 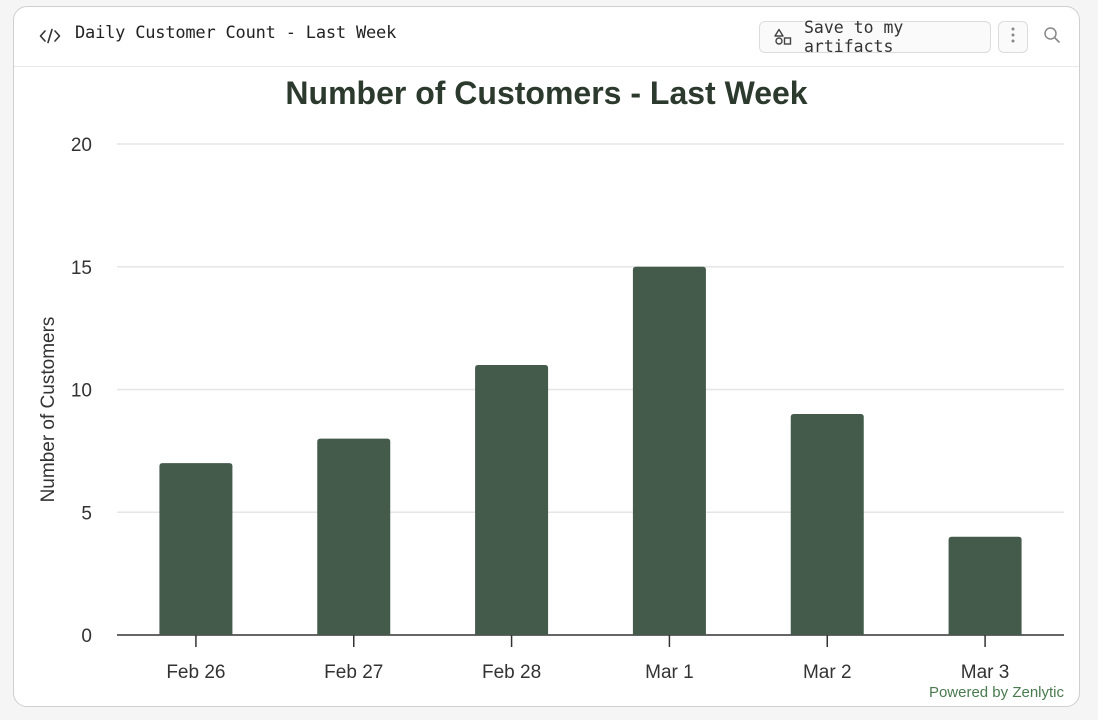 What do you see at coordinates (195, 672) in the screenshot?
I see `x-tick-label: Feb 26` at bounding box center [195, 672].